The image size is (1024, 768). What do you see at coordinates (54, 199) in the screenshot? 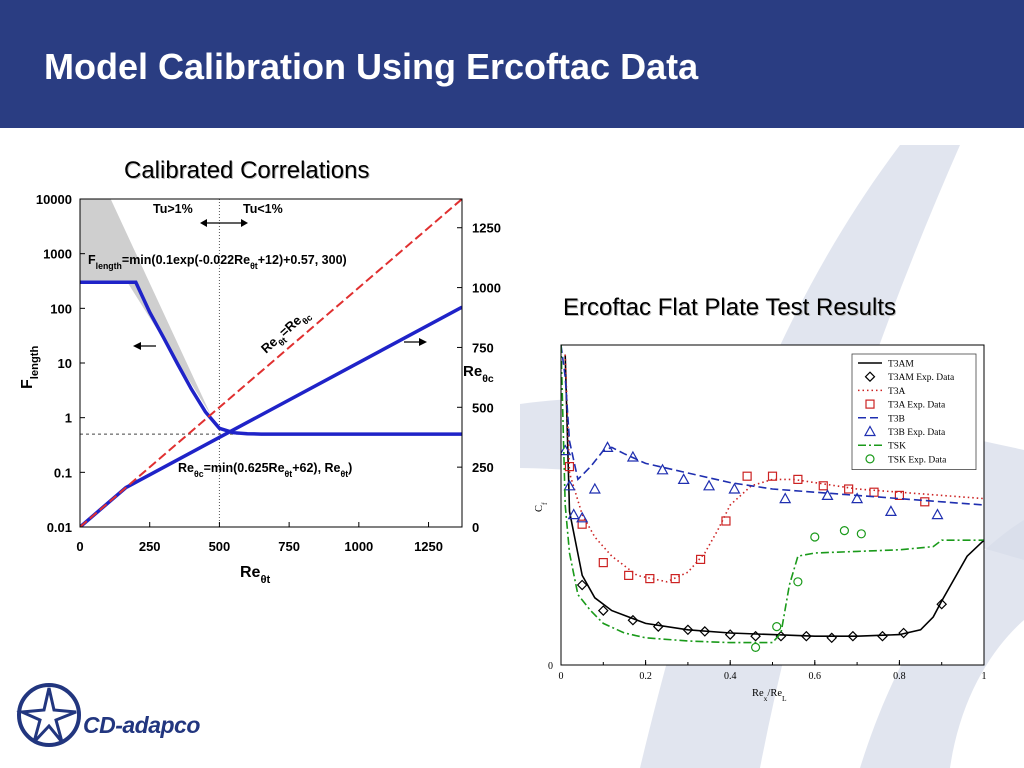
I see `y-left-tick-label: 10000` at bounding box center [54, 199].